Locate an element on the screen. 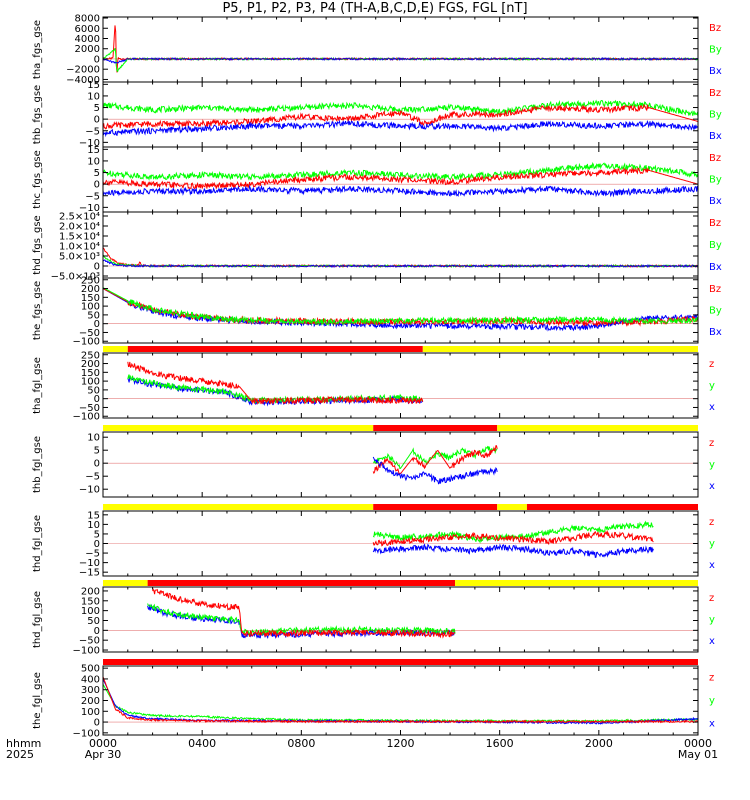 This screenshot has width=750, height=800. y-tick-label-7-5: −10 is located at coordinates (89, 563).